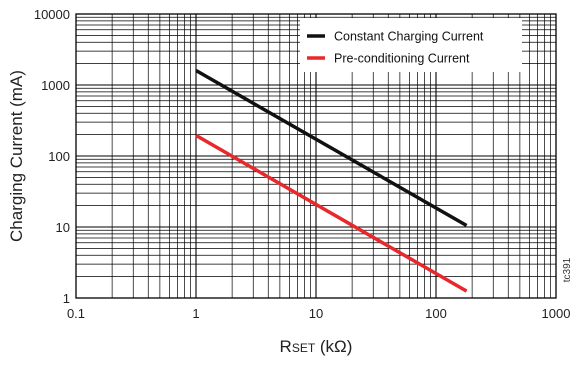 This screenshot has width=574, height=370. Describe the element at coordinates (16, 156) in the screenshot. I see `y-axis-label: Charging Current (mA)` at that location.